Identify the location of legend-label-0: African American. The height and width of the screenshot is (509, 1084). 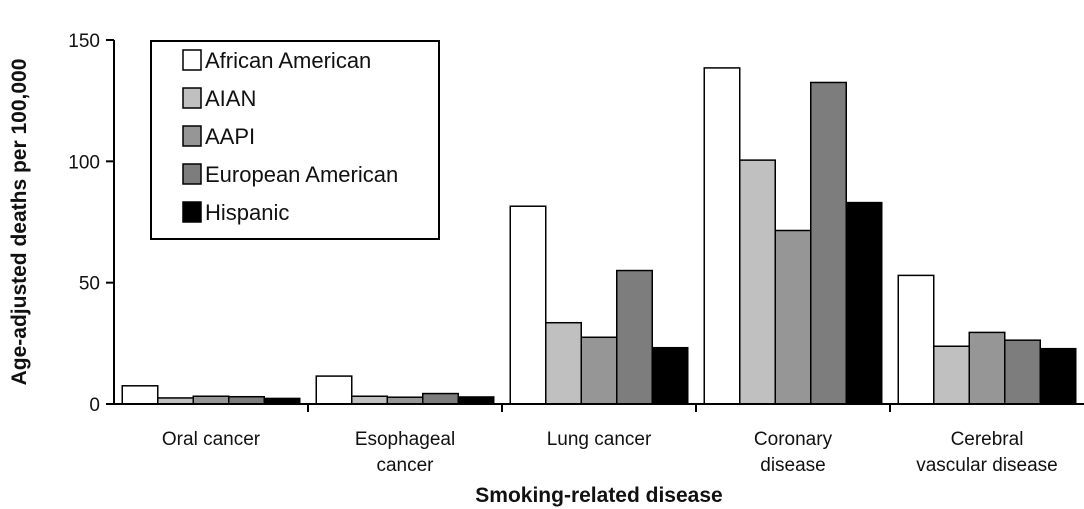
(288, 60).